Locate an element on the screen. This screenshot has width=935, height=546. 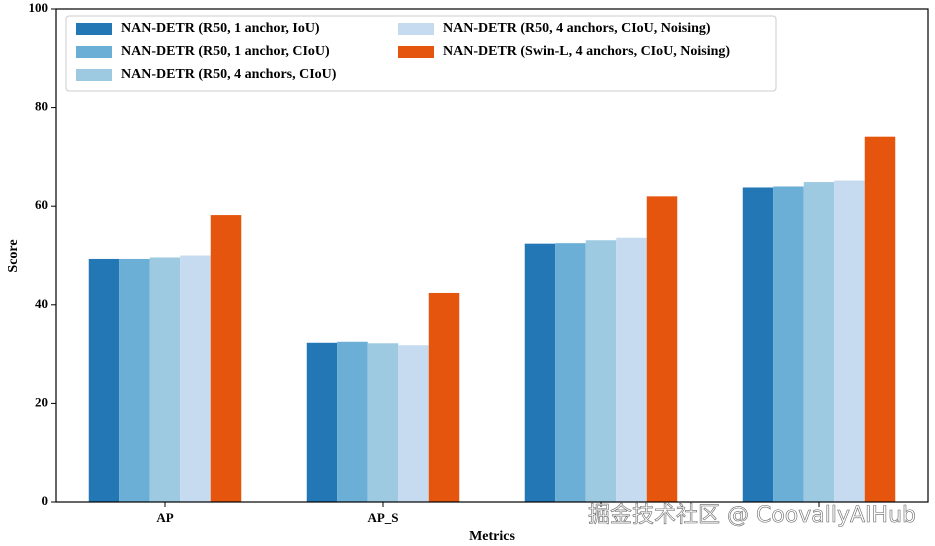
y-tick-label: 100 is located at coordinates (39, 7).